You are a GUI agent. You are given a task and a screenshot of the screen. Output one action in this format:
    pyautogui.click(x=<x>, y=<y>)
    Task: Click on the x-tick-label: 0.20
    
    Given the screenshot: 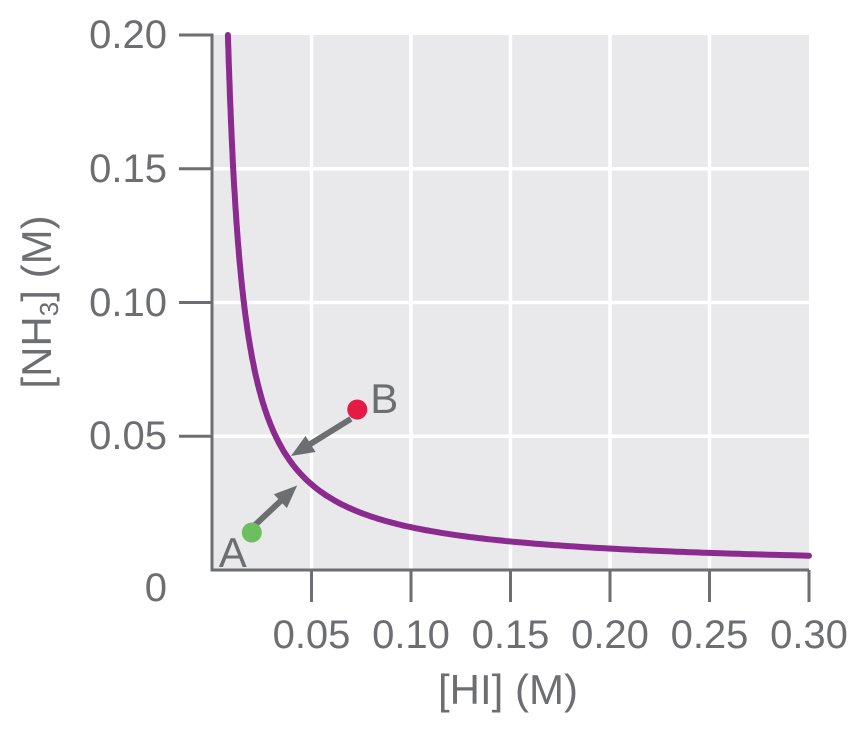 What is the action you would take?
    pyautogui.click(x=610, y=635)
    